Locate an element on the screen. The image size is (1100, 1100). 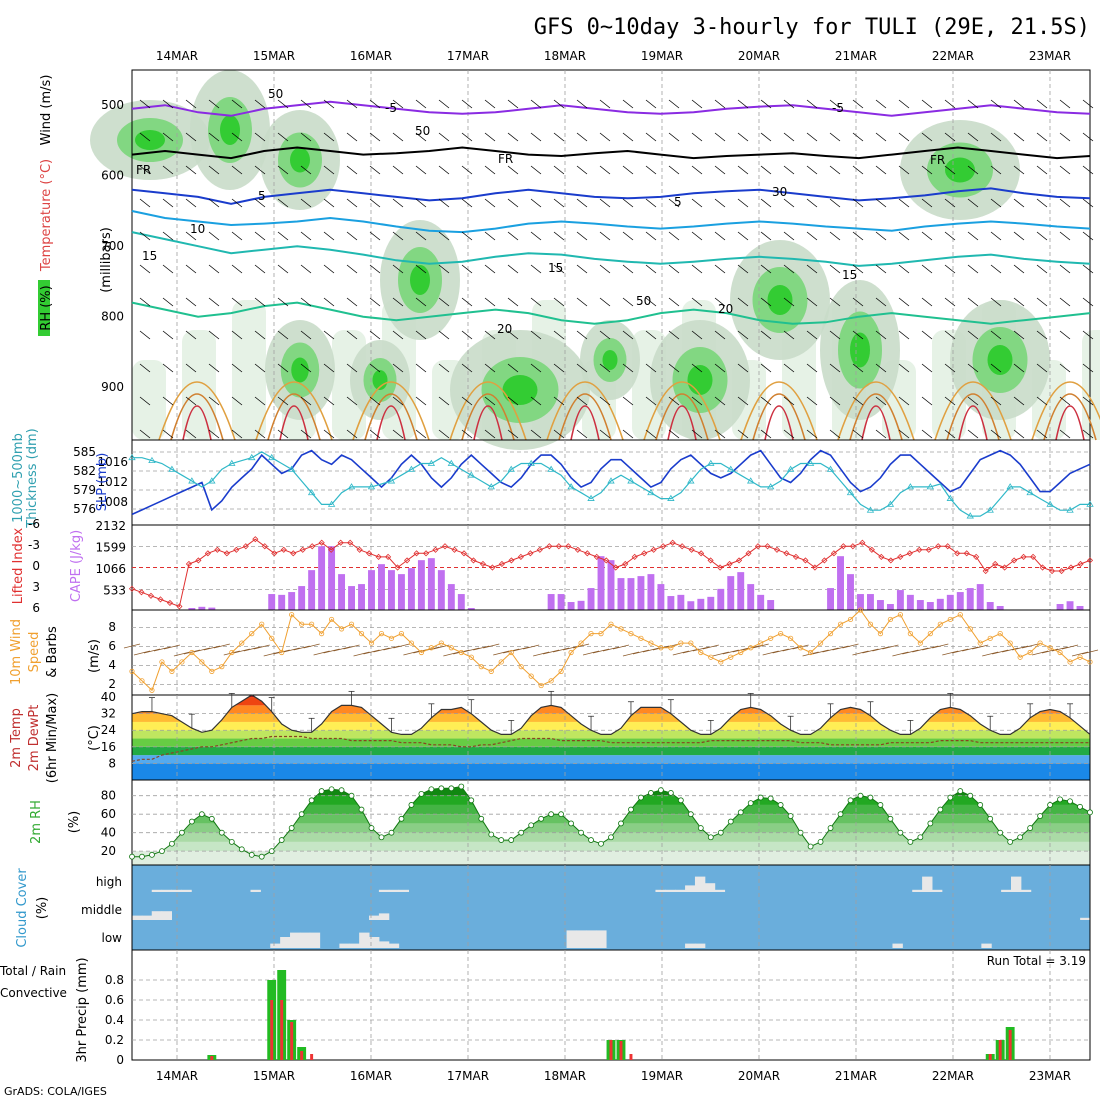
warm-contour is located at coordinates (876, 411).